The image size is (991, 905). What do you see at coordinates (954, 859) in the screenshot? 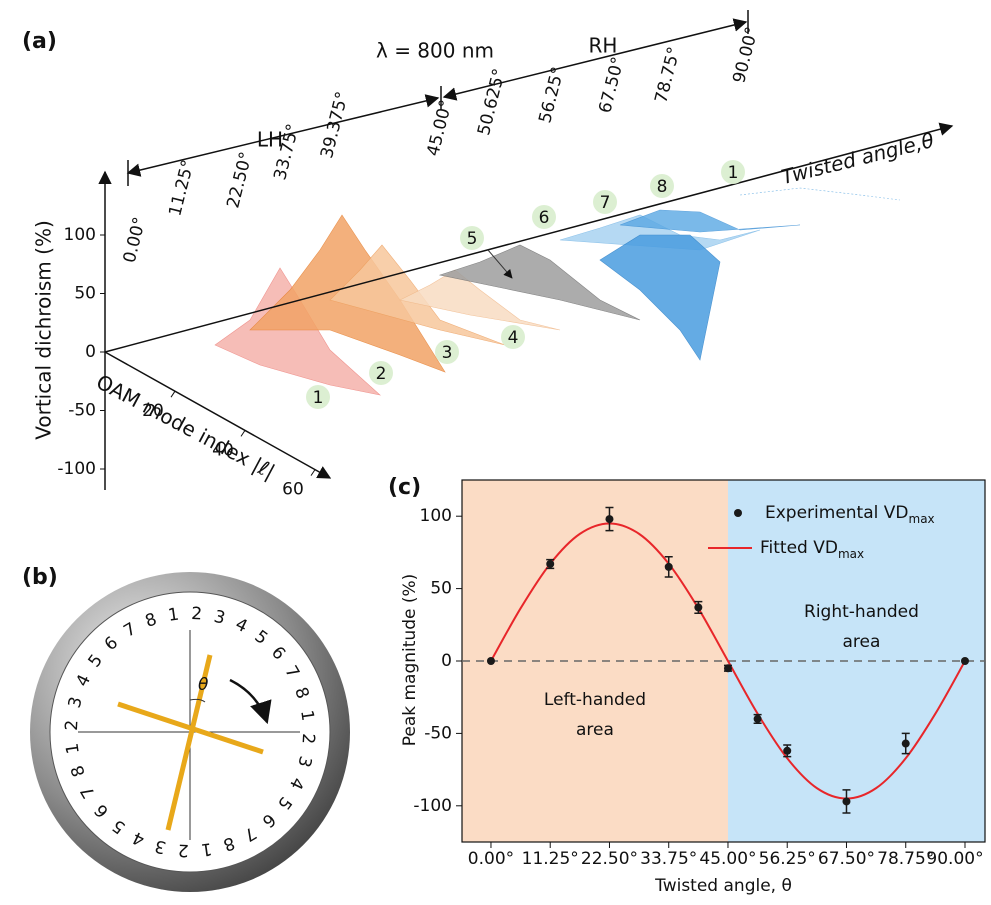
I see `x-tick-label: 90.00°` at bounding box center [954, 859].